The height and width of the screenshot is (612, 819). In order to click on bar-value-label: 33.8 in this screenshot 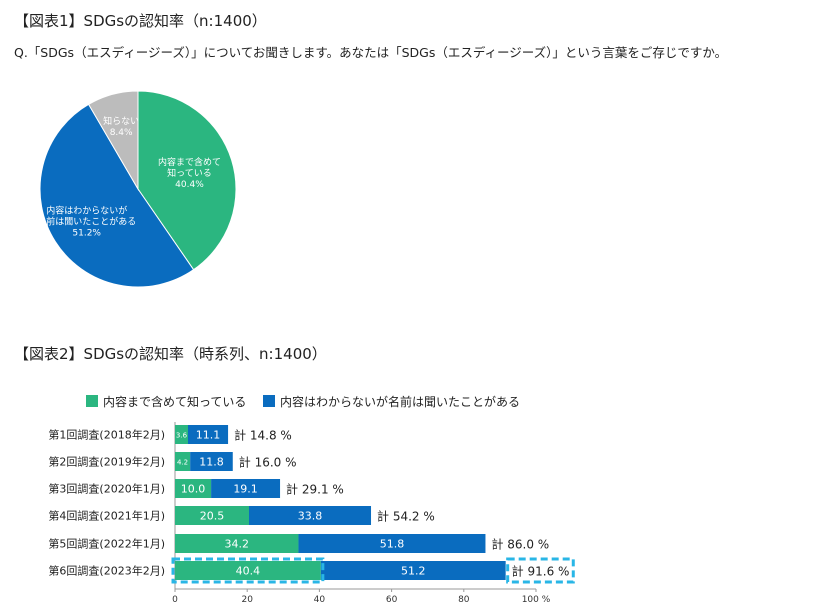, I will do `click(310, 516)`.